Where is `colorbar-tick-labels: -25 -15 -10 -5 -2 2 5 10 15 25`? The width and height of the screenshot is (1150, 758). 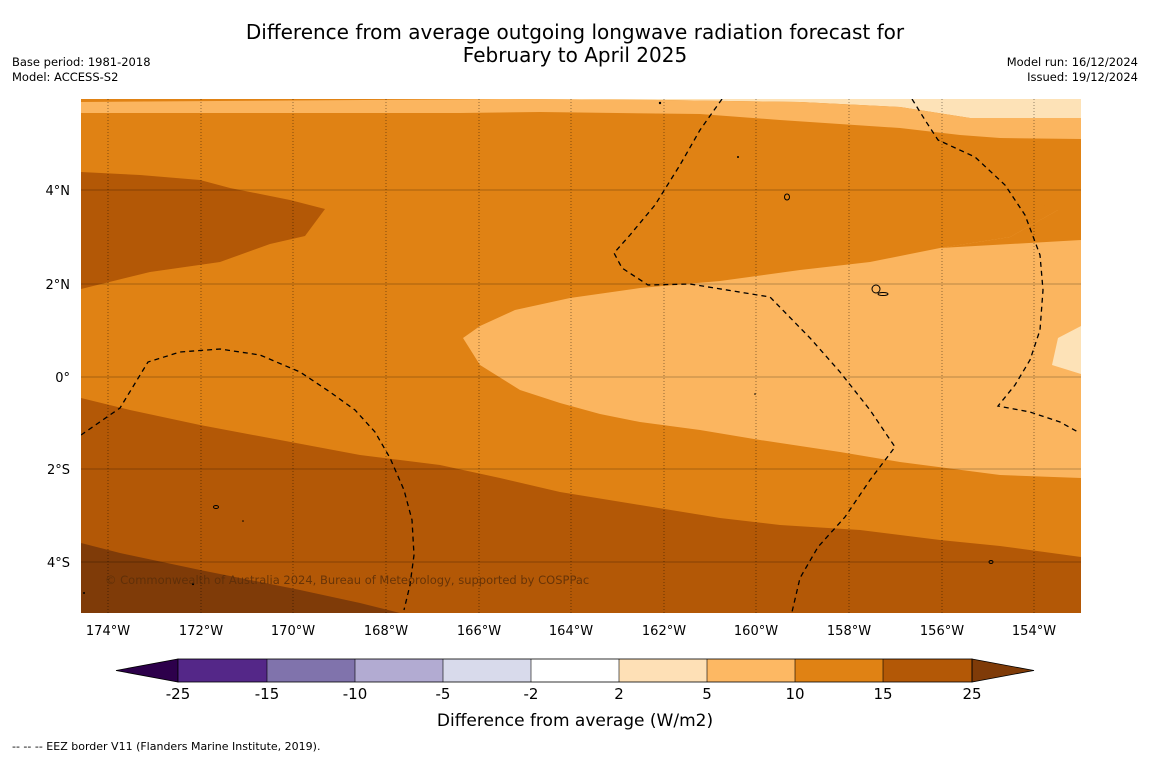
colorbar-tick-labels: -25 -15 -10 -5 -2 2 5 10 15 25 is located at coordinates (574, 694).